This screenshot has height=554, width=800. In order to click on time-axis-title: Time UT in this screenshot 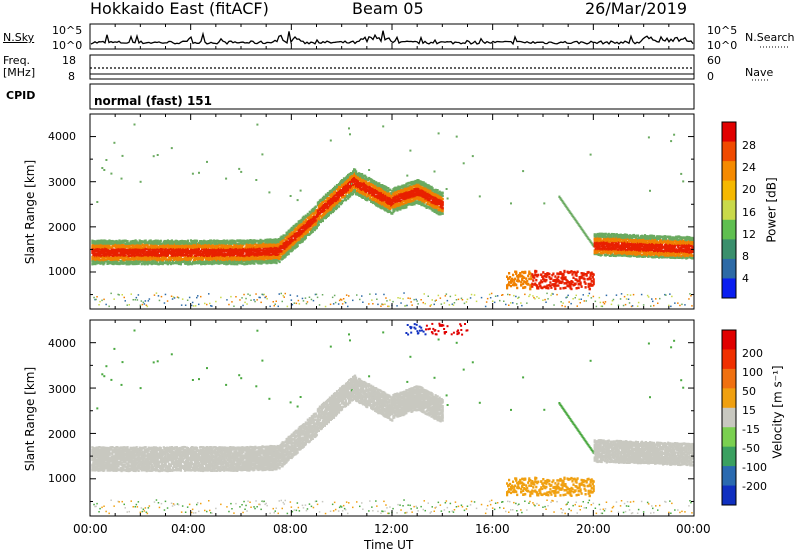, I will do `click(389, 545)`.